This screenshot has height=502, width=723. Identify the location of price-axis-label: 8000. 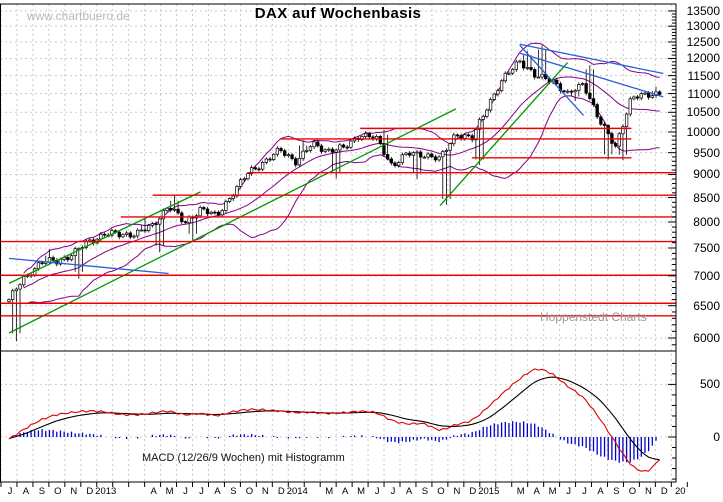
(706, 221).